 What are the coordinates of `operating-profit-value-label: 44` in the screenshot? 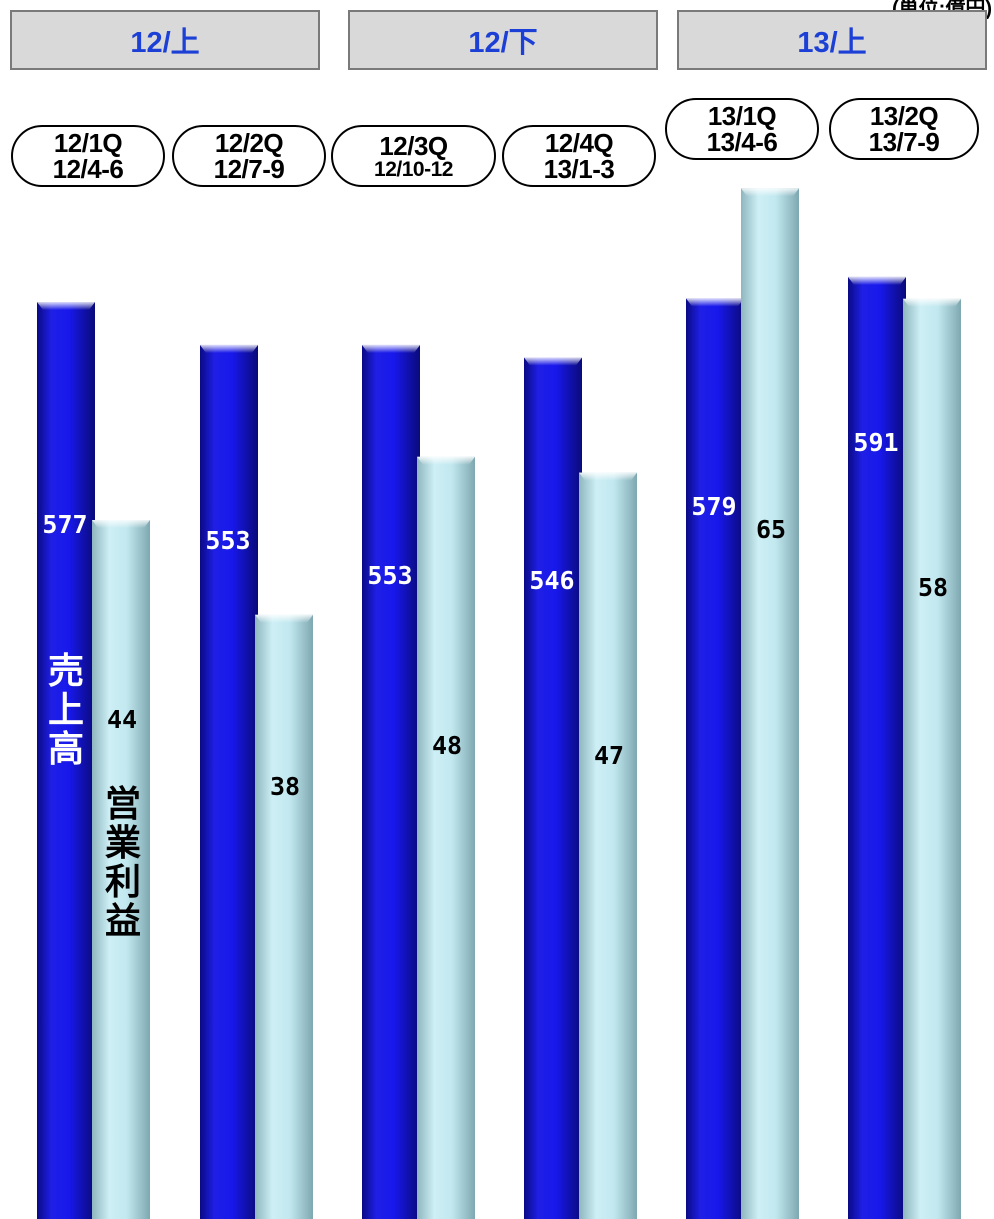 It's located at (122, 719).